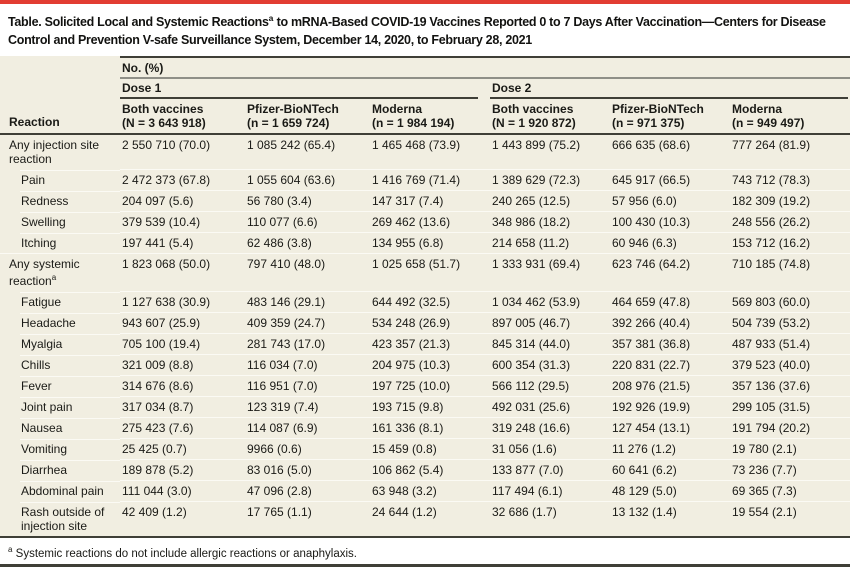 Image resolution: width=850 pixels, height=567 pixels. Describe the element at coordinates (485, 68) in the screenshot. I see `units-header: No. (%)` at that location.